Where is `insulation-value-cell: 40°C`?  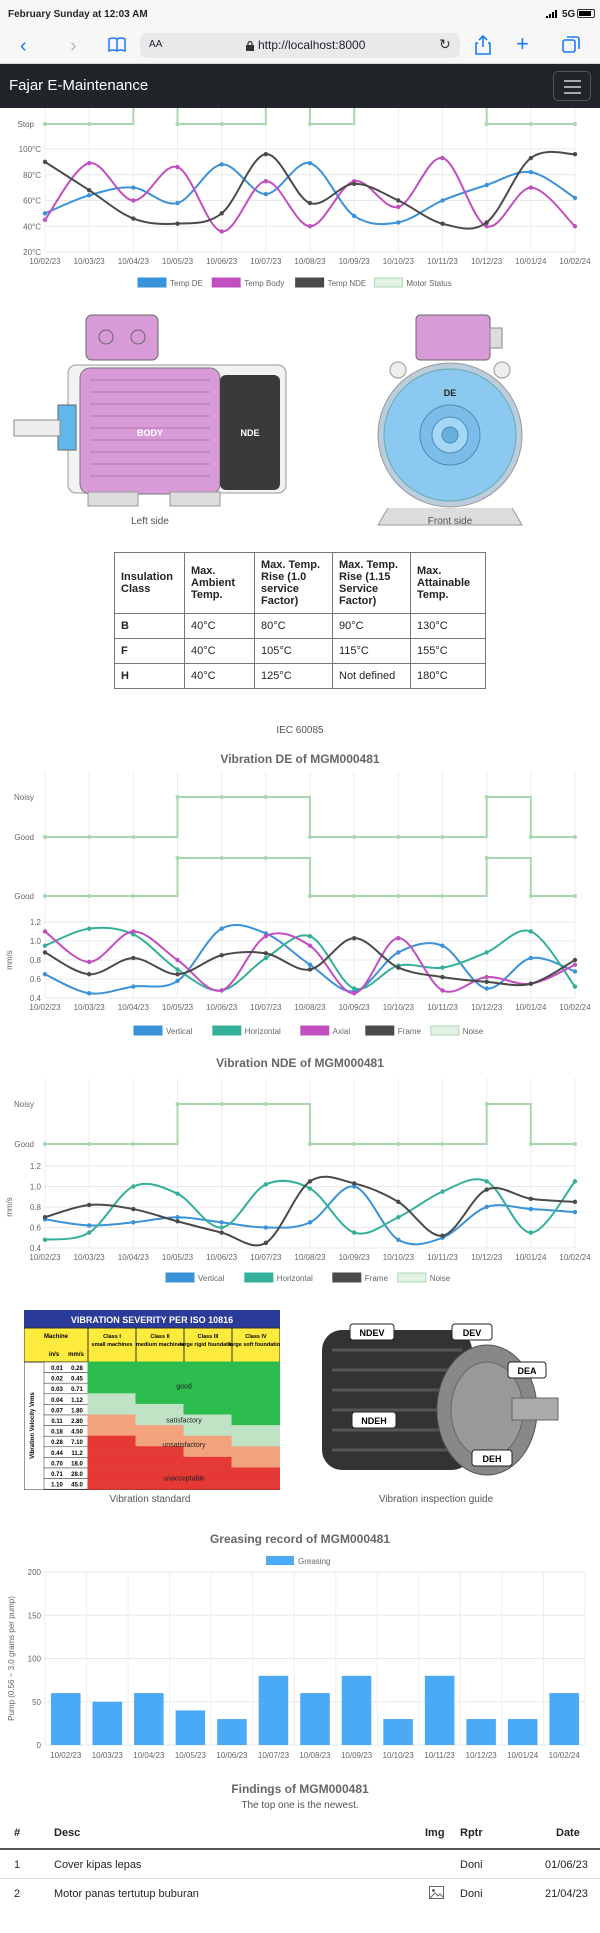
insulation-value-cell: 40°C is located at coordinates (219, 676).